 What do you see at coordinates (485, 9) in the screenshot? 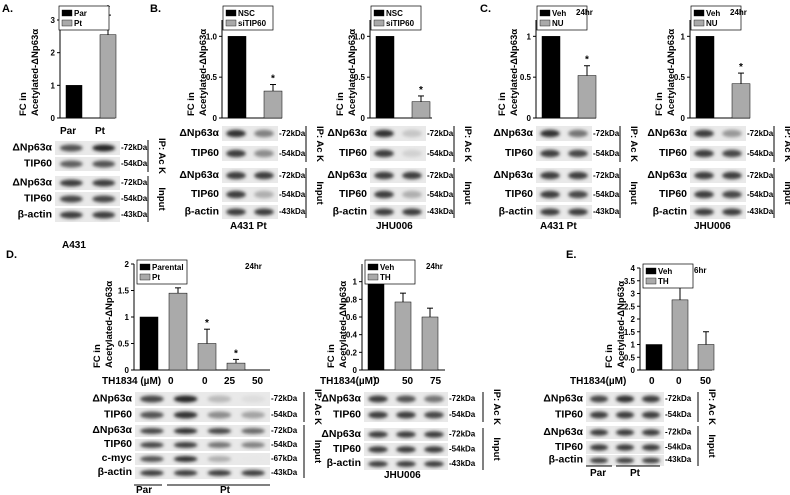
I see `panel-label-c: C.` at bounding box center [485, 9].